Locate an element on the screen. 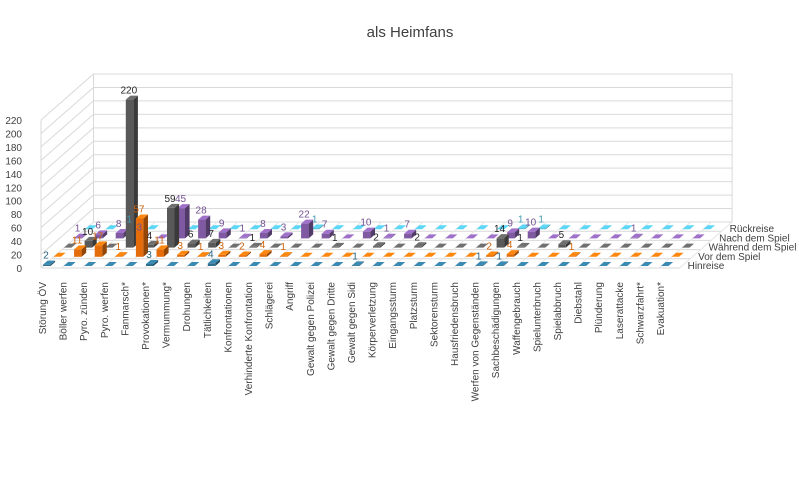  x-tick-label: Gewalt gegen Dritte is located at coordinates (331, 326).